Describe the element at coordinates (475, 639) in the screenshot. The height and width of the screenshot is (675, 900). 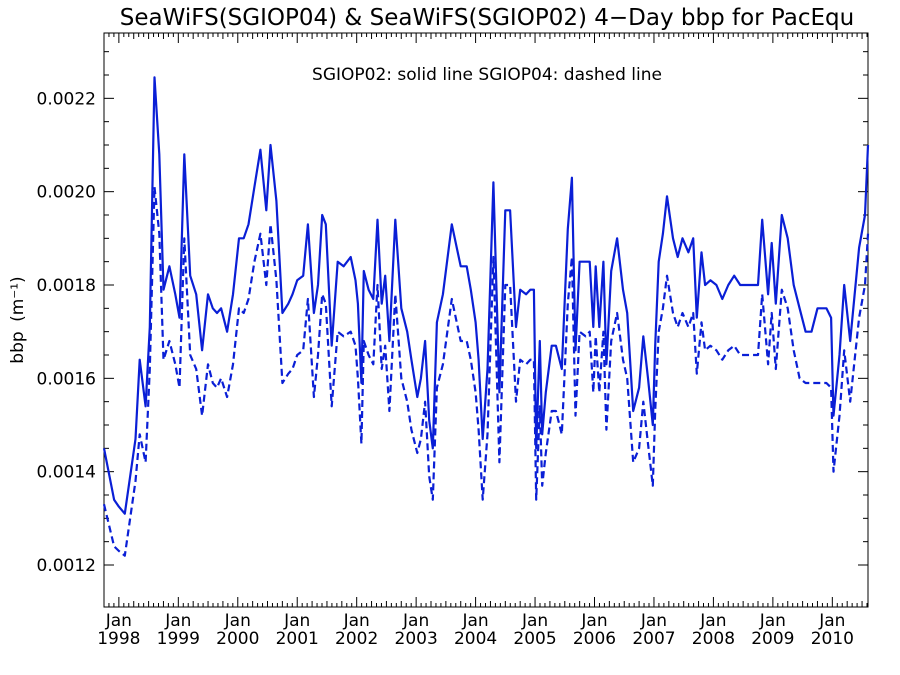
I see `x-tick-label-year: 2004` at that location.